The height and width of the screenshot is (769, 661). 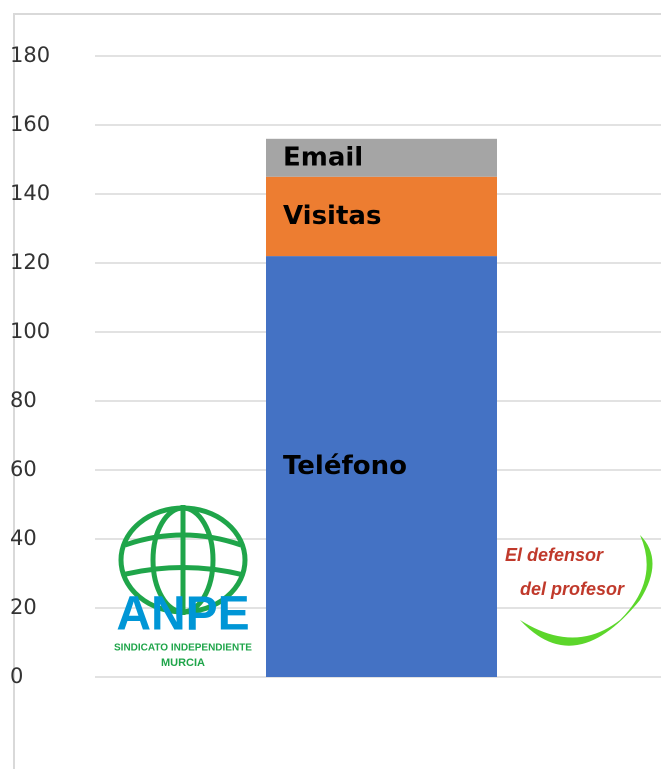 I want to click on y-tick-label: 100, so click(x=30, y=331).